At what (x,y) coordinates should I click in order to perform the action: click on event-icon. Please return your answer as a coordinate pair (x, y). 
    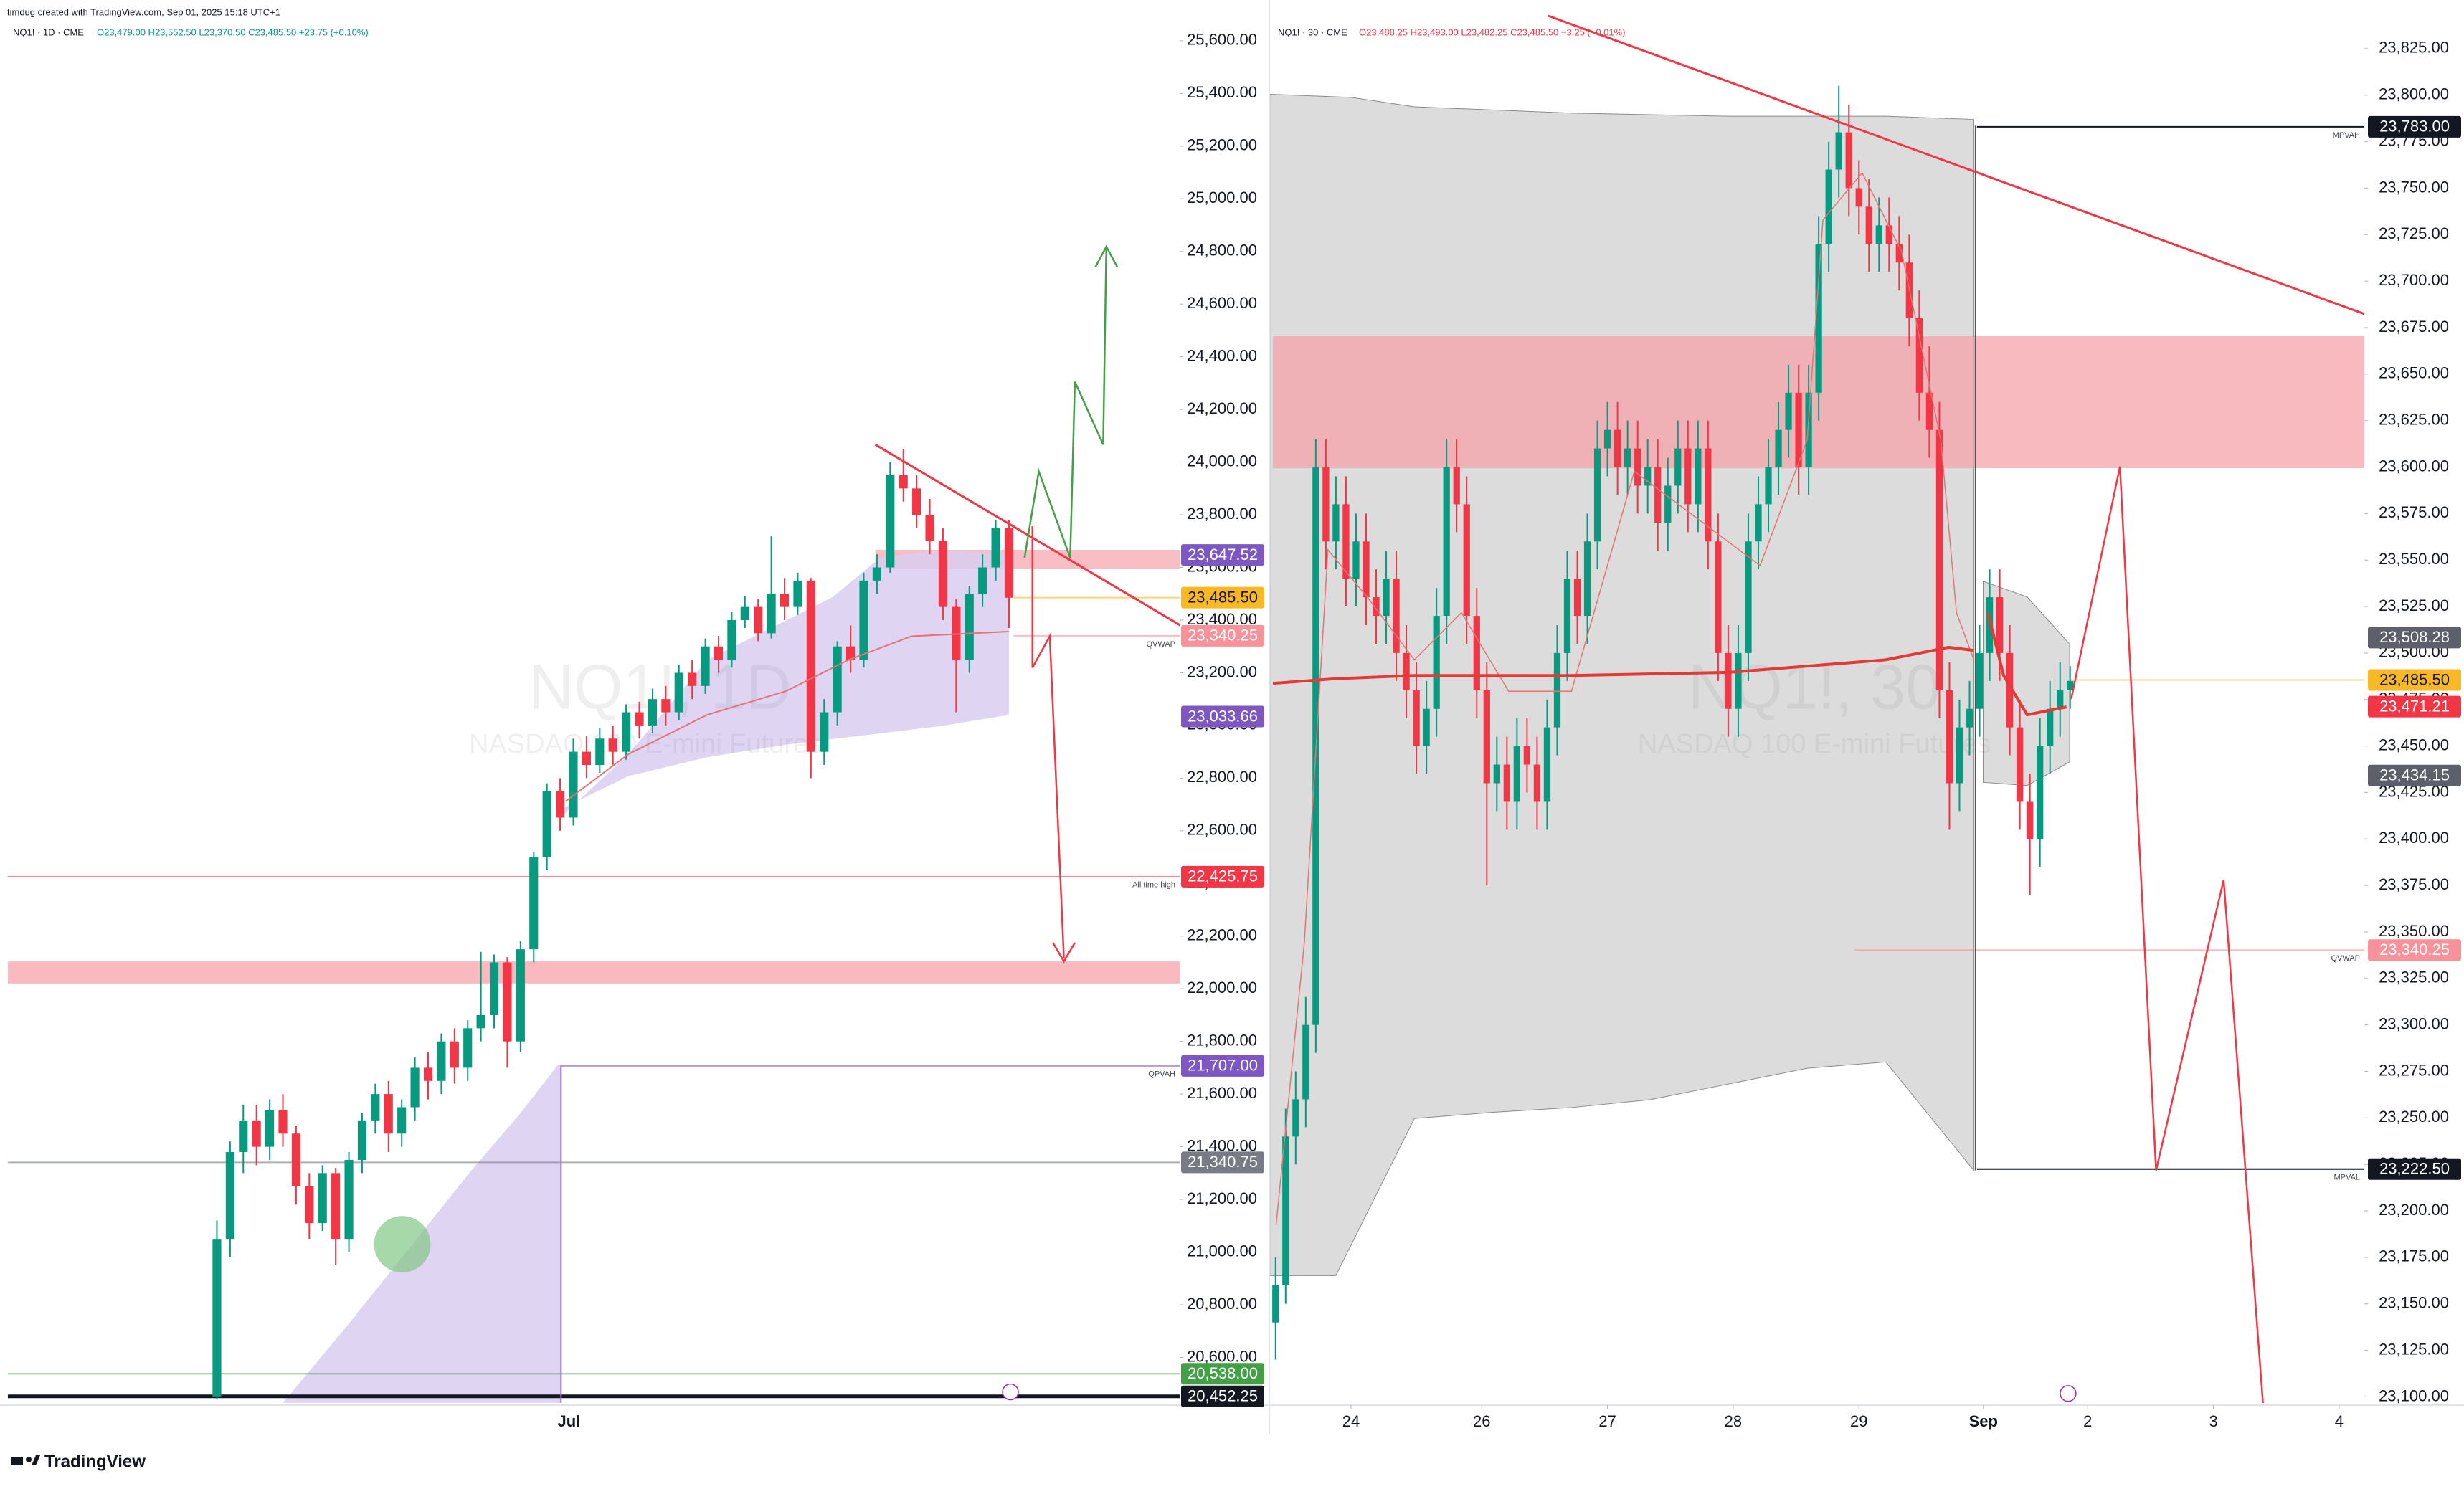
    Looking at the image, I should click on (2068, 1394).